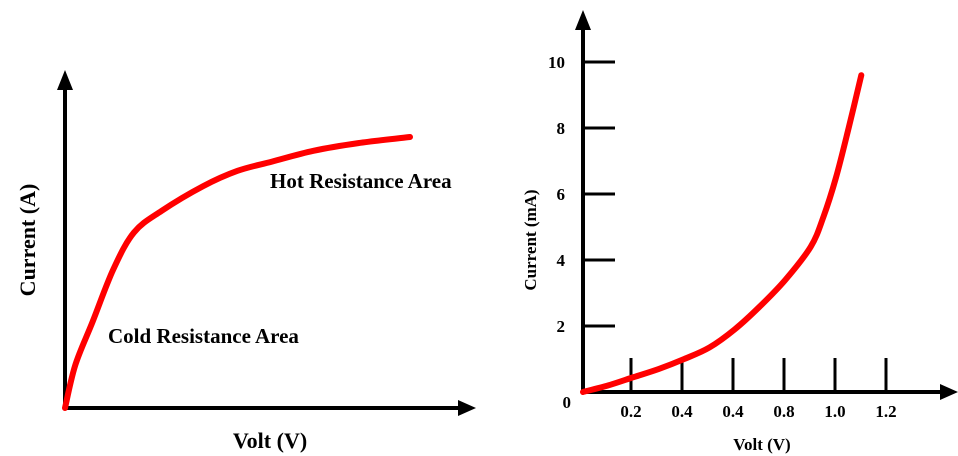 The image size is (958, 456). Describe the element at coordinates (567, 402) in the screenshot. I see `right-y-tick-label: 0` at that location.